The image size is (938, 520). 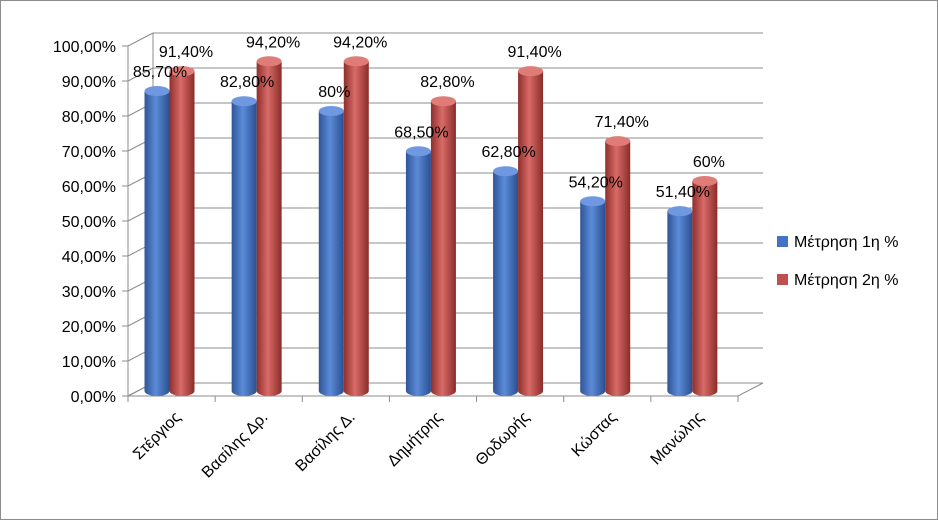 I want to click on category-label: Μανώλης, so click(x=678, y=439).